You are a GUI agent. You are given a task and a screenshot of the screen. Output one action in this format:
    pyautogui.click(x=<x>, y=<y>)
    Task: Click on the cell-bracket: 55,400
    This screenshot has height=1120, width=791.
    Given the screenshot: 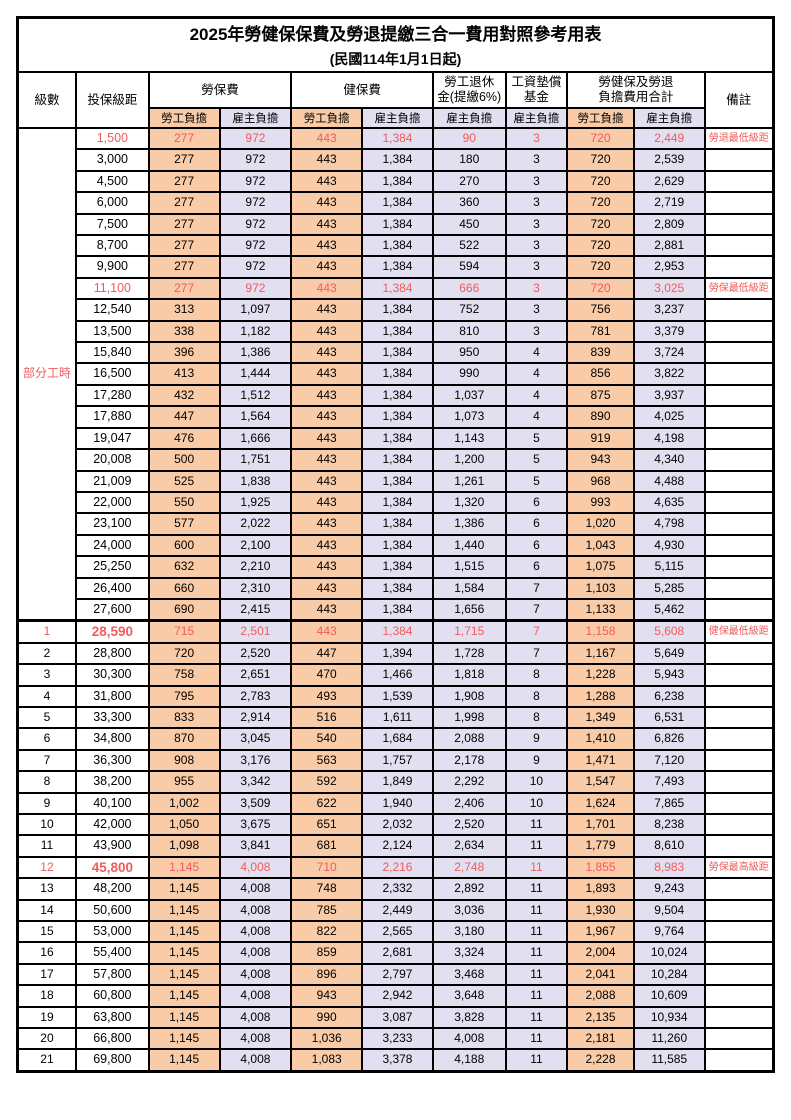 What is the action you would take?
    pyautogui.click(x=112, y=953)
    